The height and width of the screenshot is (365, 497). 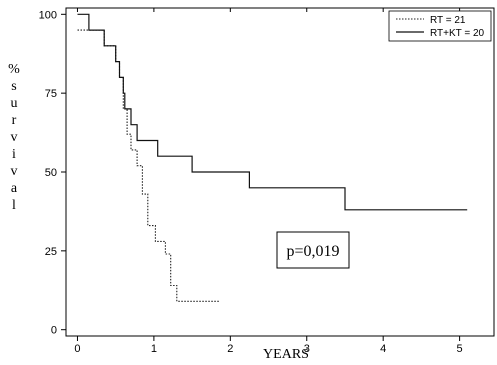 What do you see at coordinates (286, 354) in the screenshot?
I see `x-axis-label: YEARS` at bounding box center [286, 354].